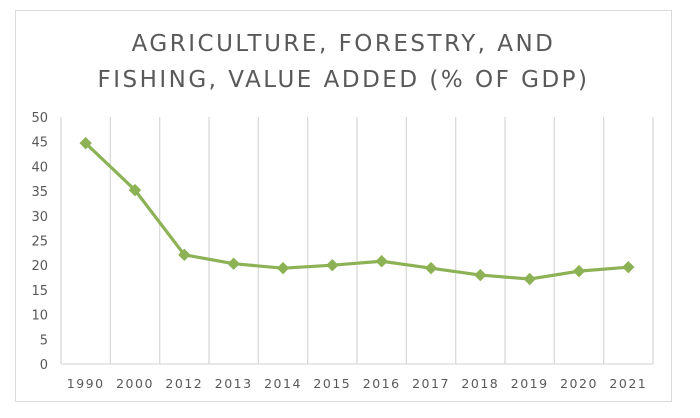 This screenshot has height=418, width=700. Describe the element at coordinates (343, 44) in the screenshot. I see `chart-title-line-1: AGRICULTURE, FORESTRY, AND` at that location.